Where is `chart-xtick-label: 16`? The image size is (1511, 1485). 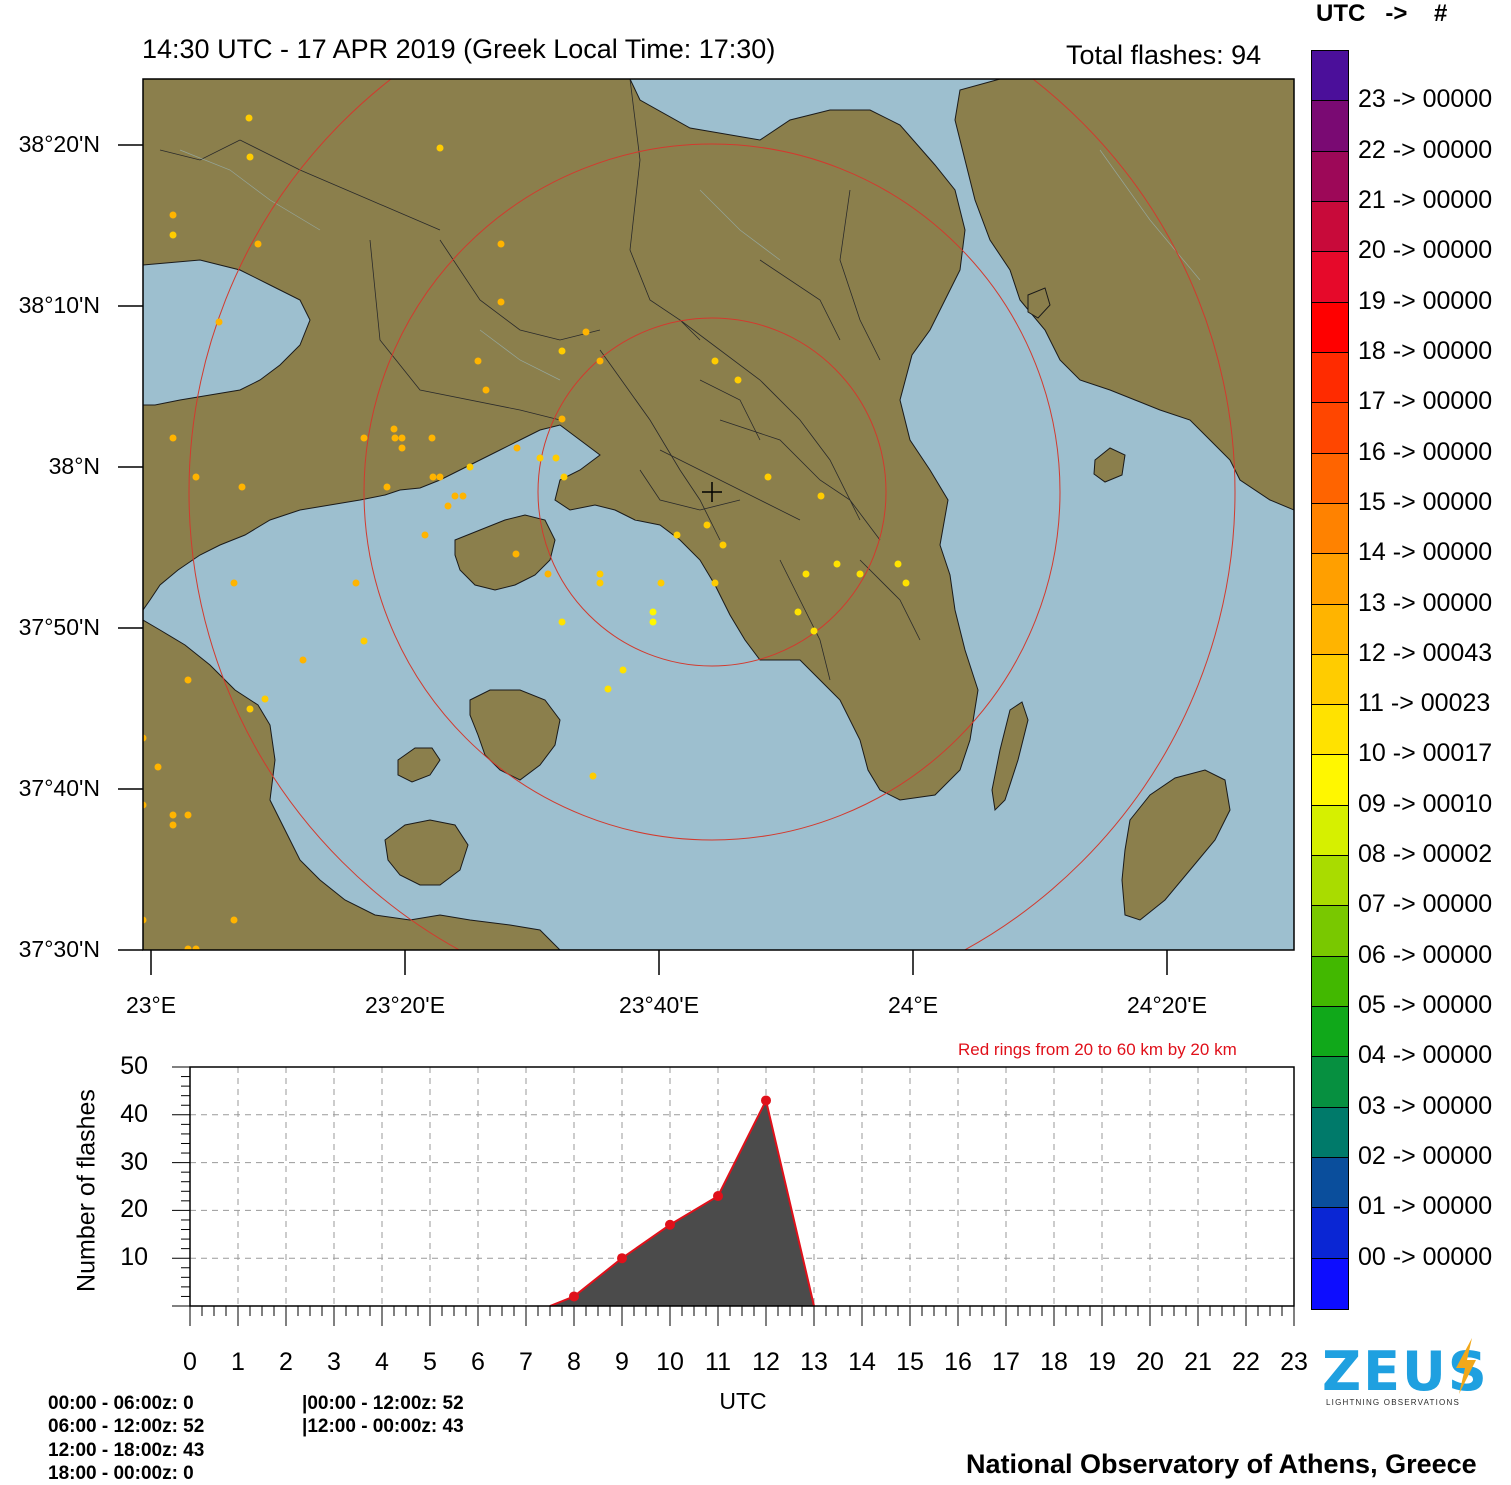 chart-xtick-label: 16 is located at coordinates (958, 1362).